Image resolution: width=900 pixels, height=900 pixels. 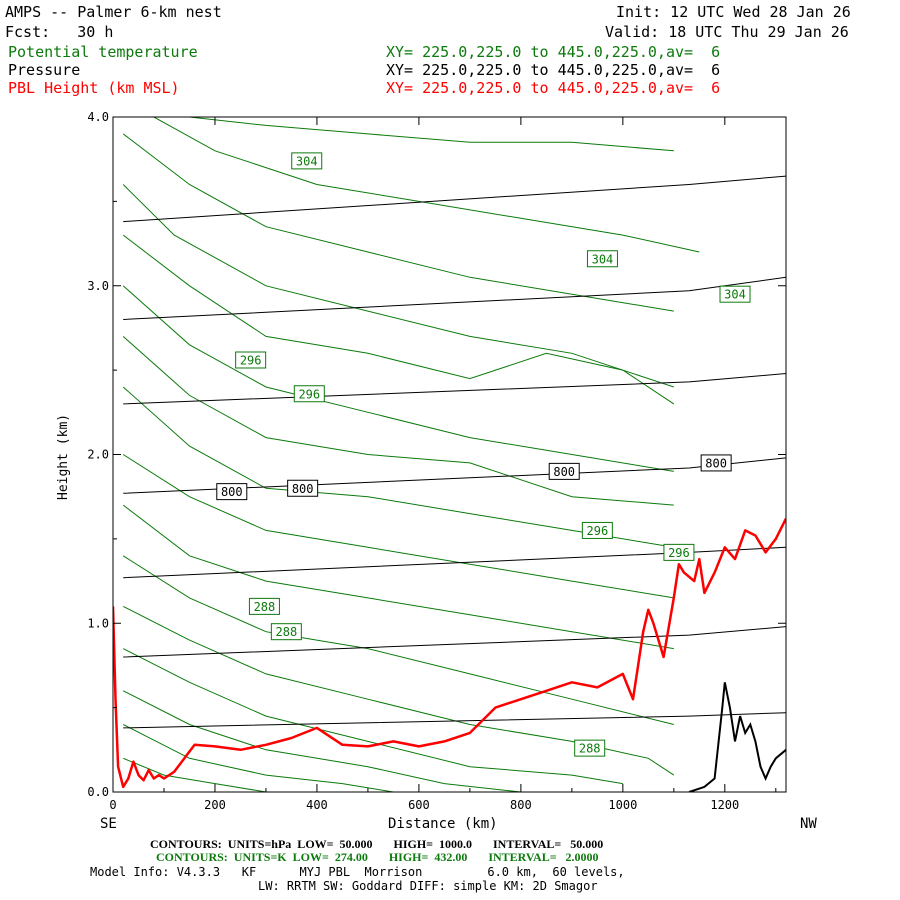 I want to click on x-axis-label: Distance (km), so click(x=443, y=824).